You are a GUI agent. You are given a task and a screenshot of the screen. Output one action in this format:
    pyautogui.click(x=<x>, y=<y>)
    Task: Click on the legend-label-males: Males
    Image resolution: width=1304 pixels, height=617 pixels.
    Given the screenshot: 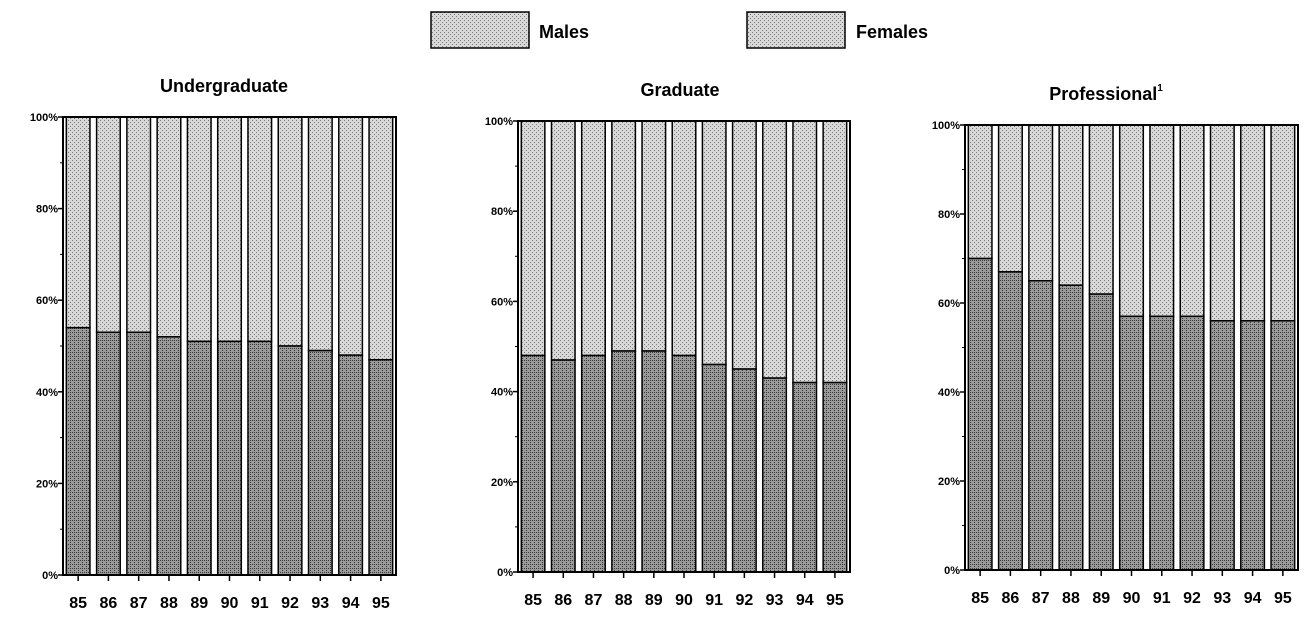 What is the action you would take?
    pyautogui.click(x=564, y=32)
    